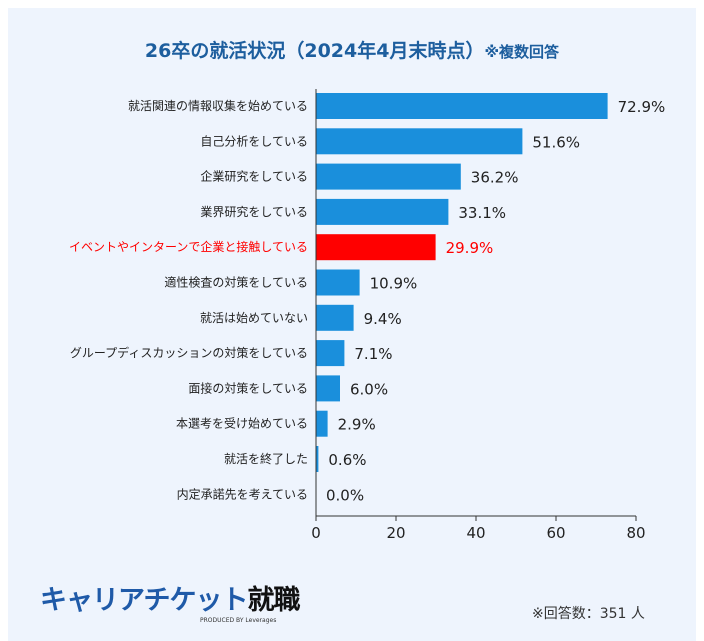 The height and width of the screenshot is (641, 704). What do you see at coordinates (394, 284) in the screenshot?
I see `data-label: 10.9%` at bounding box center [394, 284].